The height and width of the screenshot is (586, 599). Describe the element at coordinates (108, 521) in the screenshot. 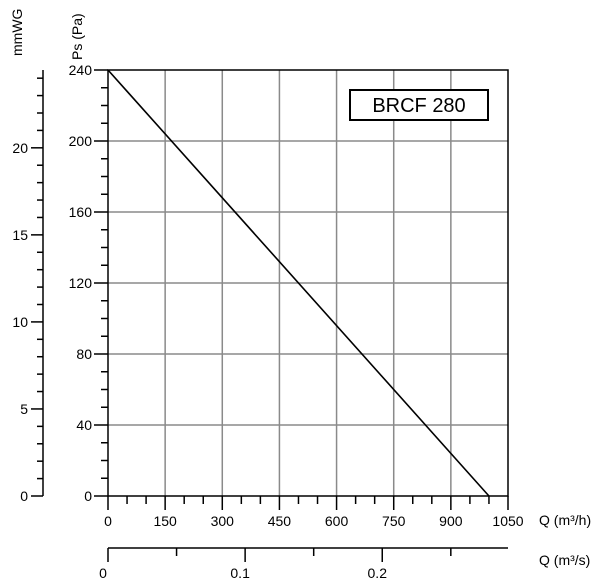

I see `x-tick-label: 0` at that location.